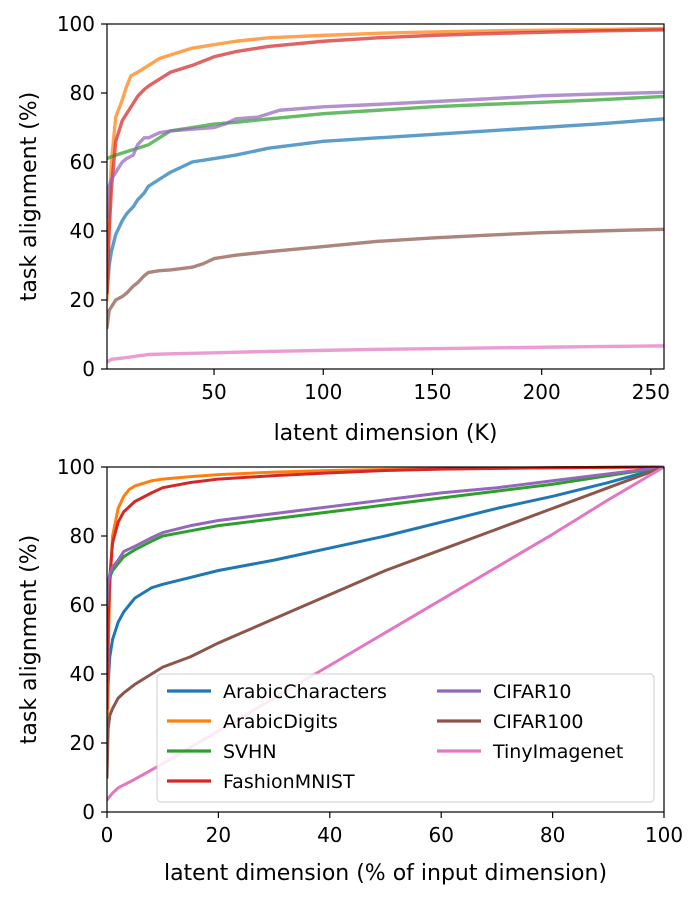 The height and width of the screenshot is (900, 700). Describe the element at coordinates (280, 722) in the screenshot. I see `legend-label: ArabicDigits` at that location.